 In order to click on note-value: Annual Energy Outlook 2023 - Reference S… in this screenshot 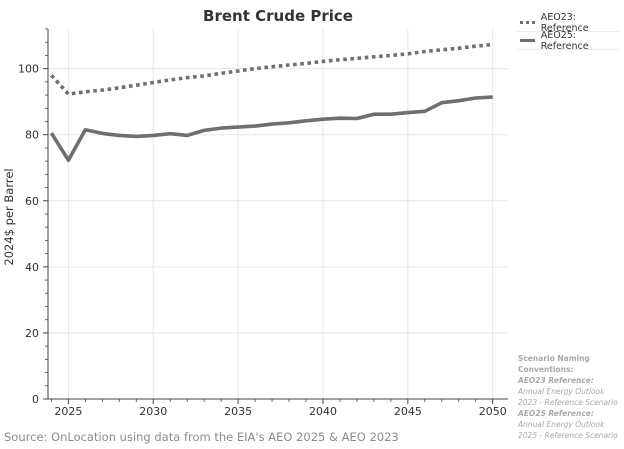, I will do `click(568, 397)`.